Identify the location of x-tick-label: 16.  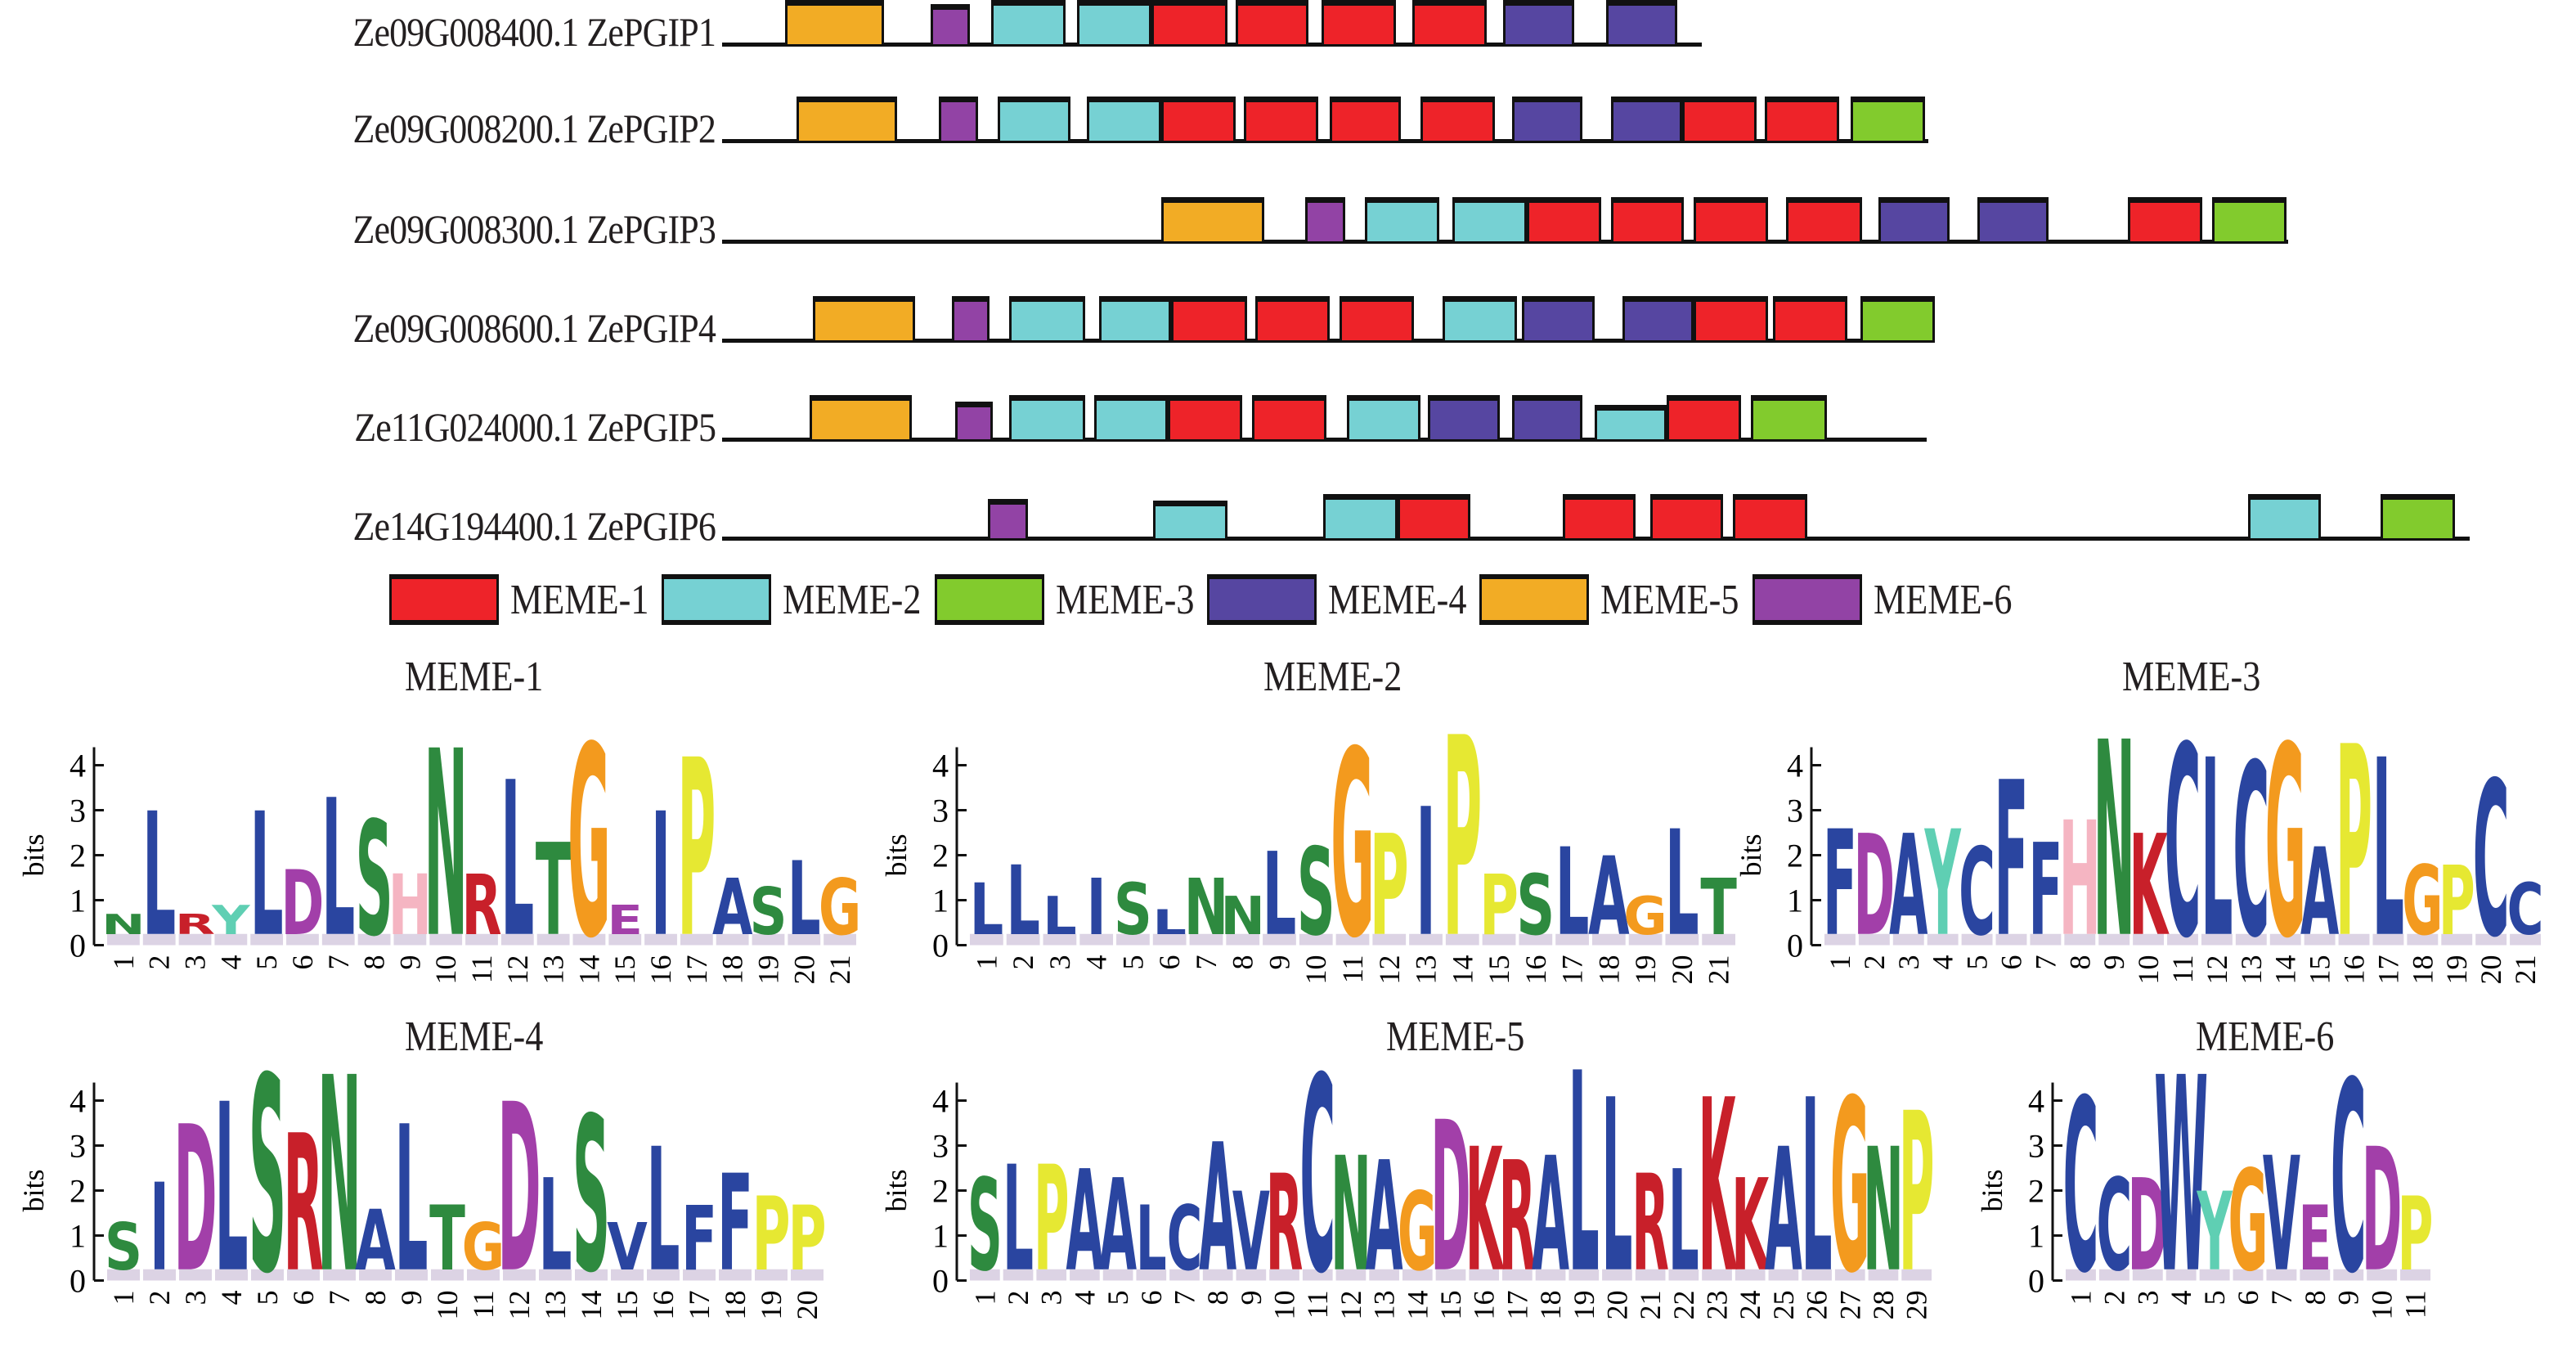
(1484, 1305).